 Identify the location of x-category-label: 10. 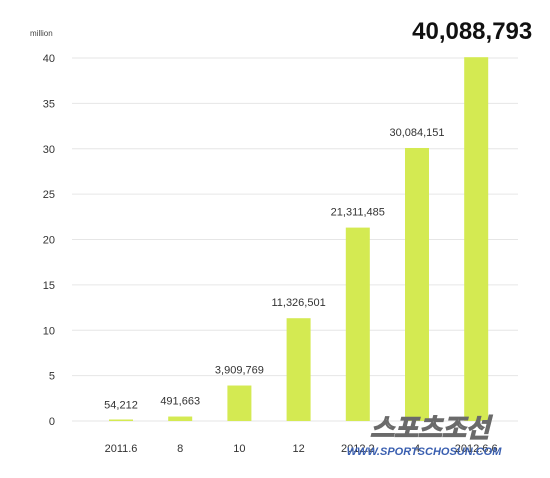
(239, 449).